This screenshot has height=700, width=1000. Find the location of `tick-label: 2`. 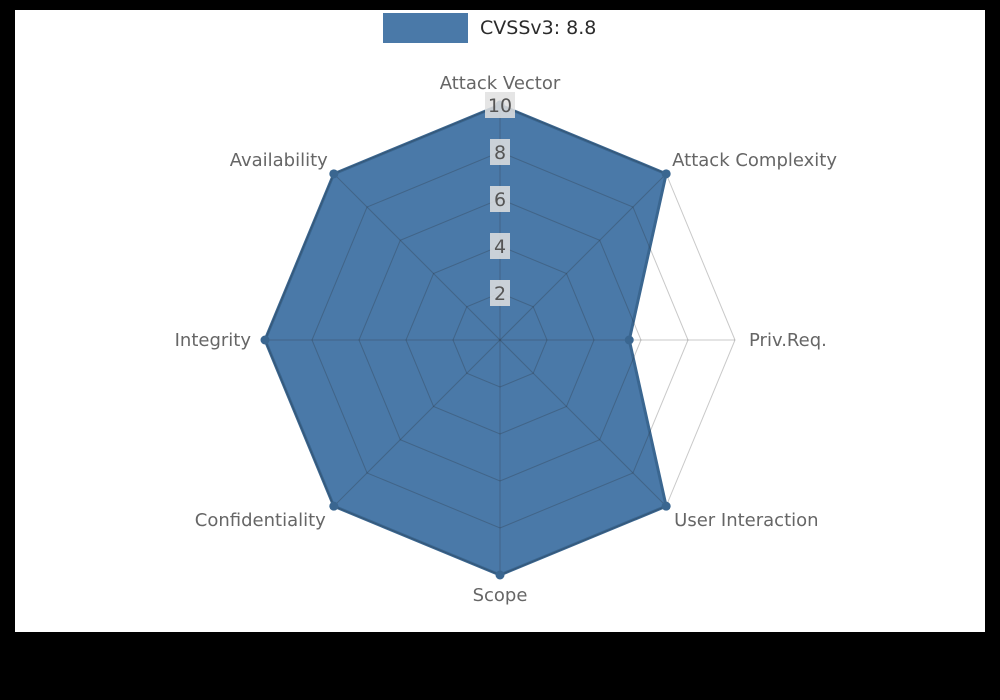

tick-label: 2 is located at coordinates (500, 294).